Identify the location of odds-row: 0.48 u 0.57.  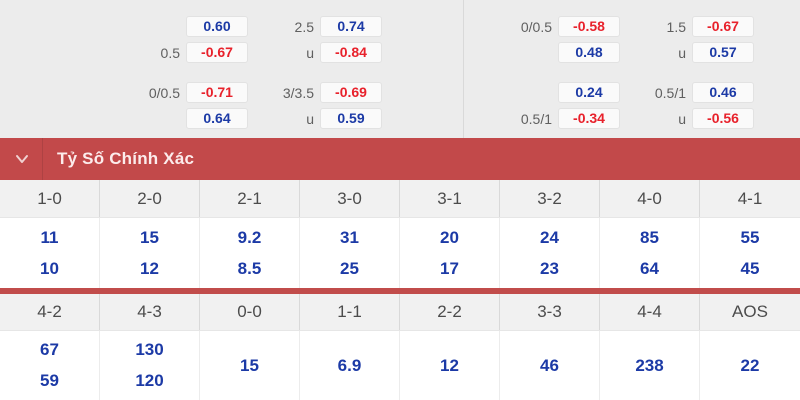
(644, 52).